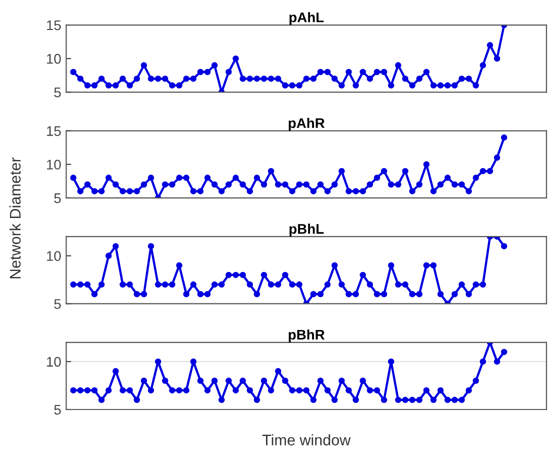 This screenshot has width=552, height=455. I want to click on chart-title: pBhL, so click(307, 230).